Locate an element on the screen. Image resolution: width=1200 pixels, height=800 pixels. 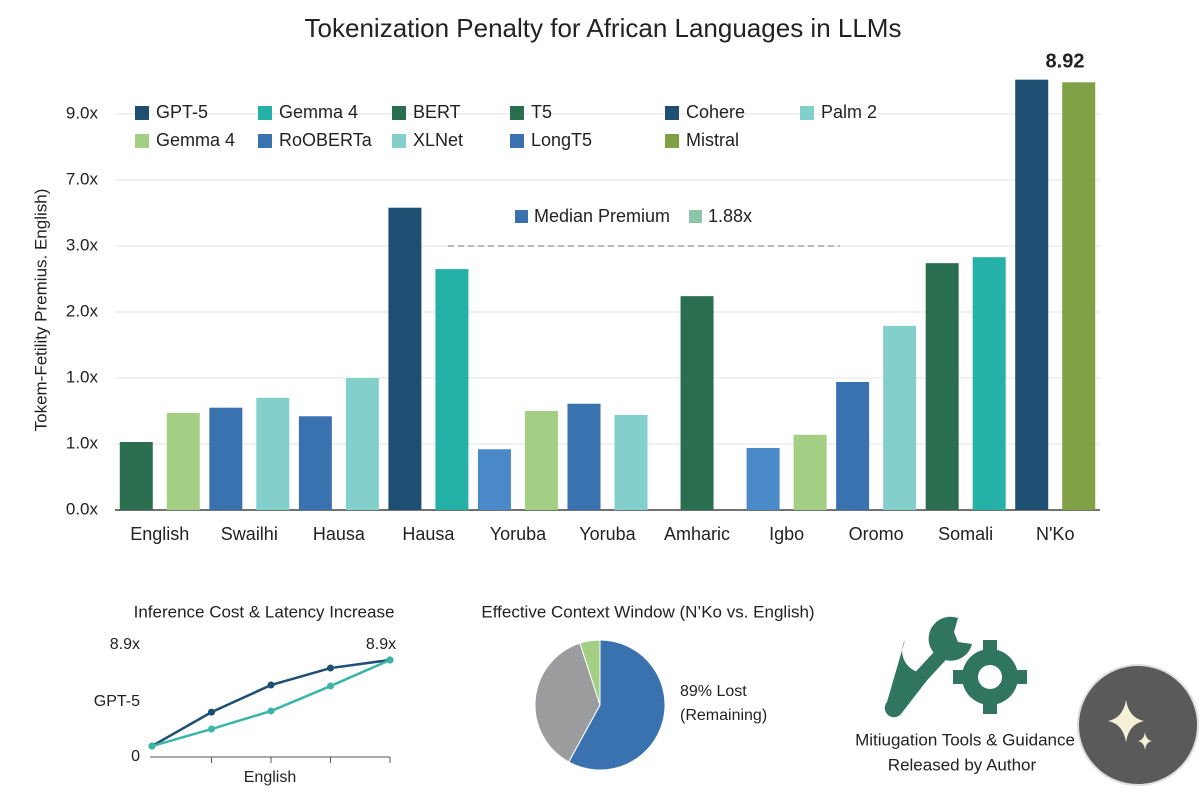
x-tick-label: Amharic is located at coordinates (697, 534).